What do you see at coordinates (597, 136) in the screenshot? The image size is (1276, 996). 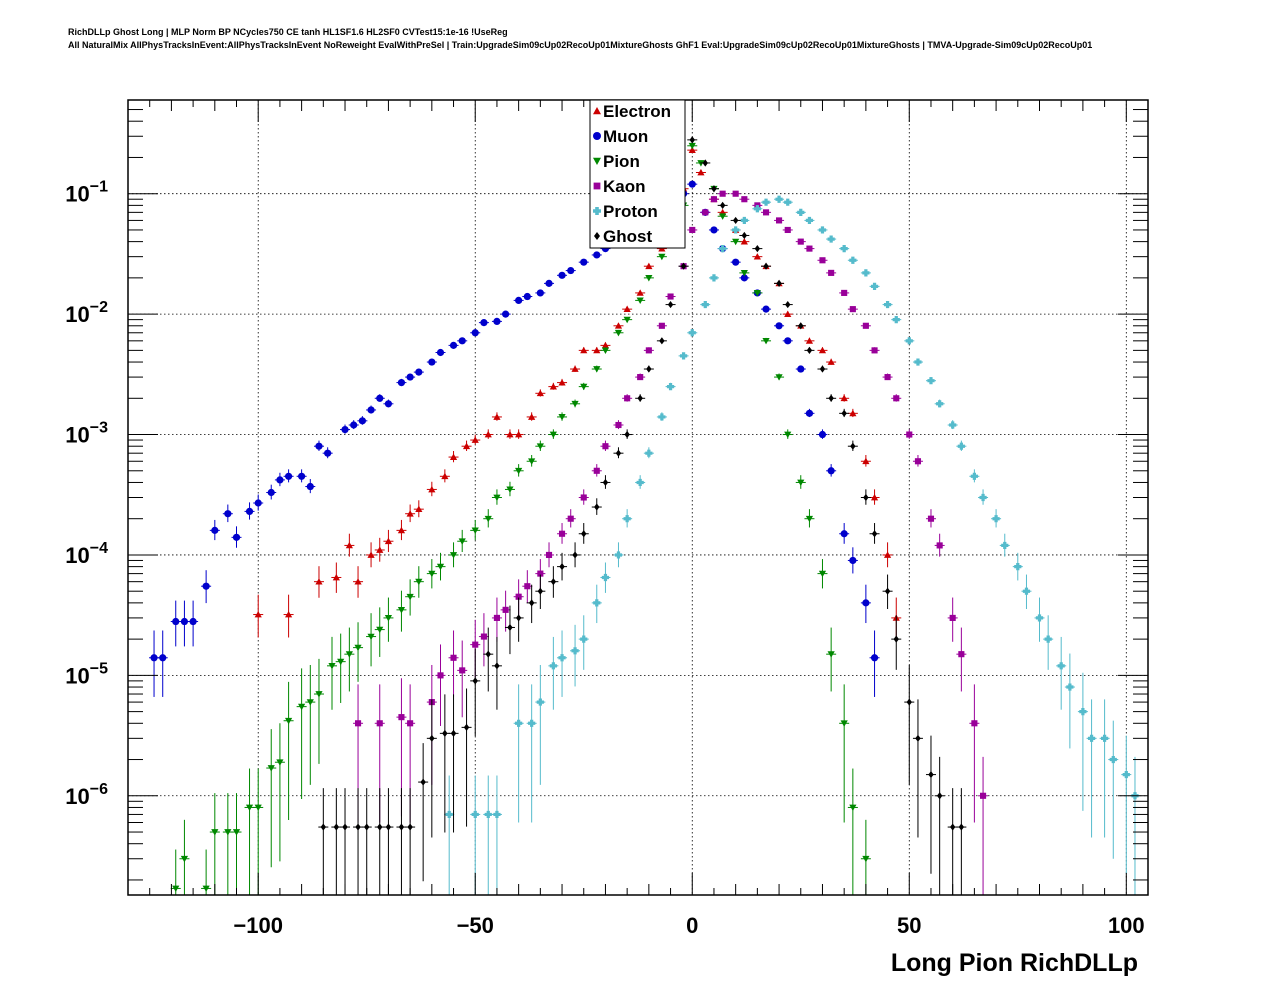 I see `legend-marker-muon` at bounding box center [597, 136].